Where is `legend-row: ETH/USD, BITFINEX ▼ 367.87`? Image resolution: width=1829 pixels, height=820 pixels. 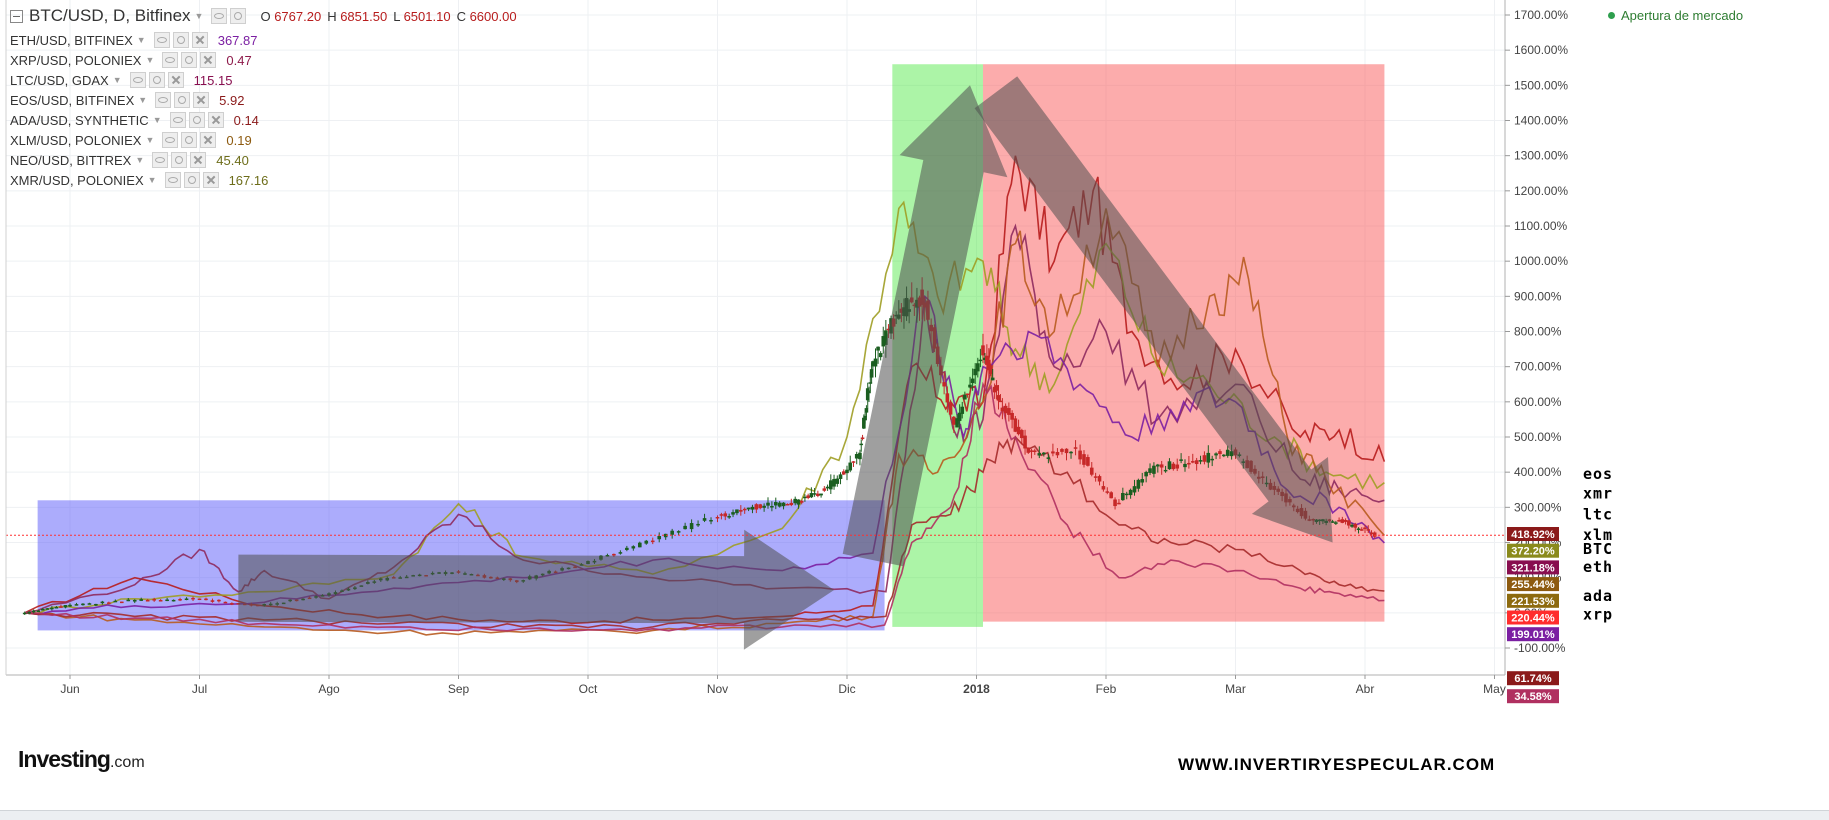 legend-row: ETH/USD, BITFINEX ▼ 367.87 is located at coordinates (133, 40).